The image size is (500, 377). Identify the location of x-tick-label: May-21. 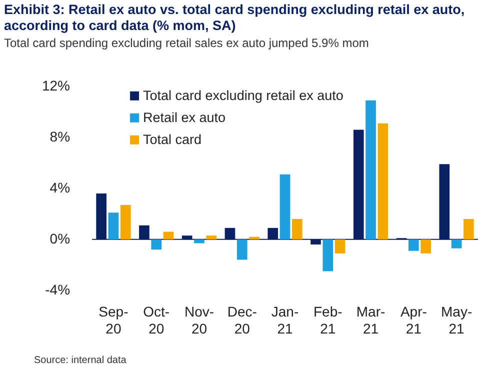
(456, 320).